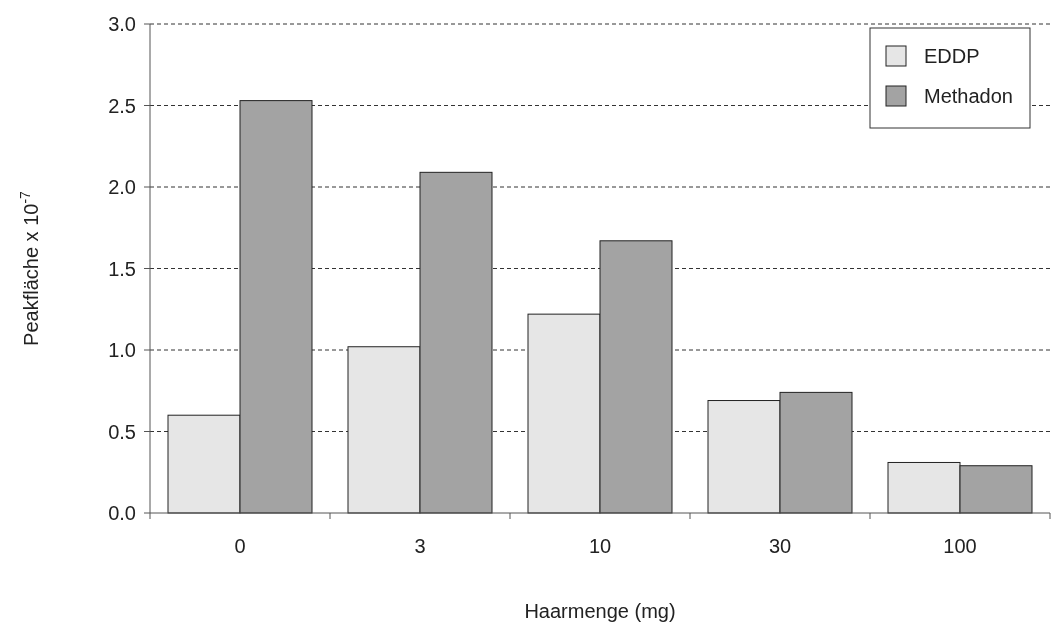  Describe the element at coordinates (122, 187) in the screenshot. I see `y-tick-label: 2.0` at that location.